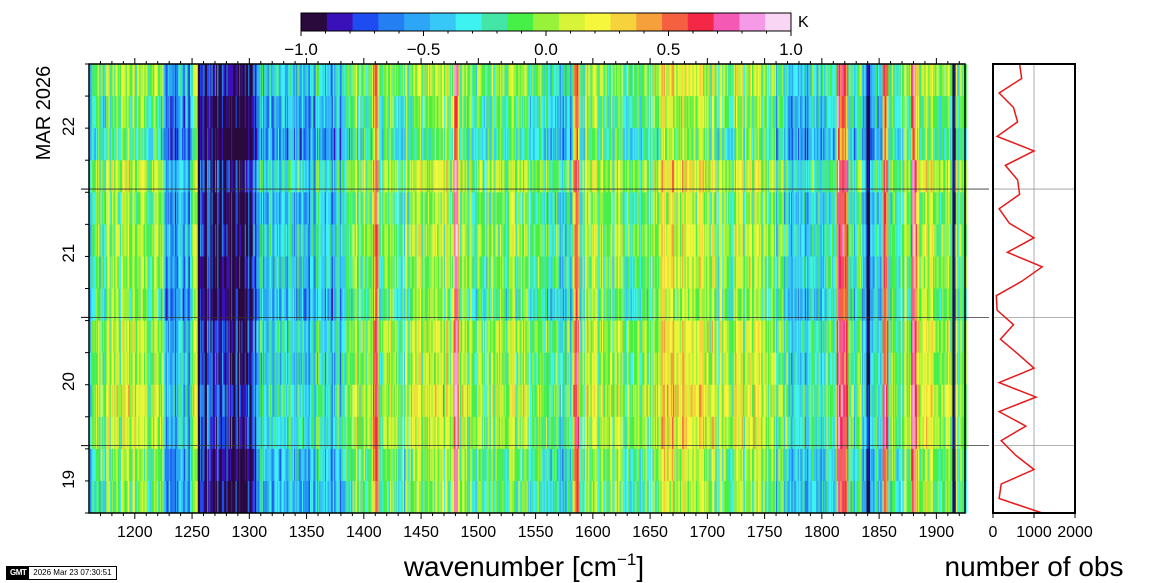 This screenshot has height=583, width=1150. Describe the element at coordinates (669, 49) in the screenshot. I see `colorbar-tick-label: 0.5` at that location.